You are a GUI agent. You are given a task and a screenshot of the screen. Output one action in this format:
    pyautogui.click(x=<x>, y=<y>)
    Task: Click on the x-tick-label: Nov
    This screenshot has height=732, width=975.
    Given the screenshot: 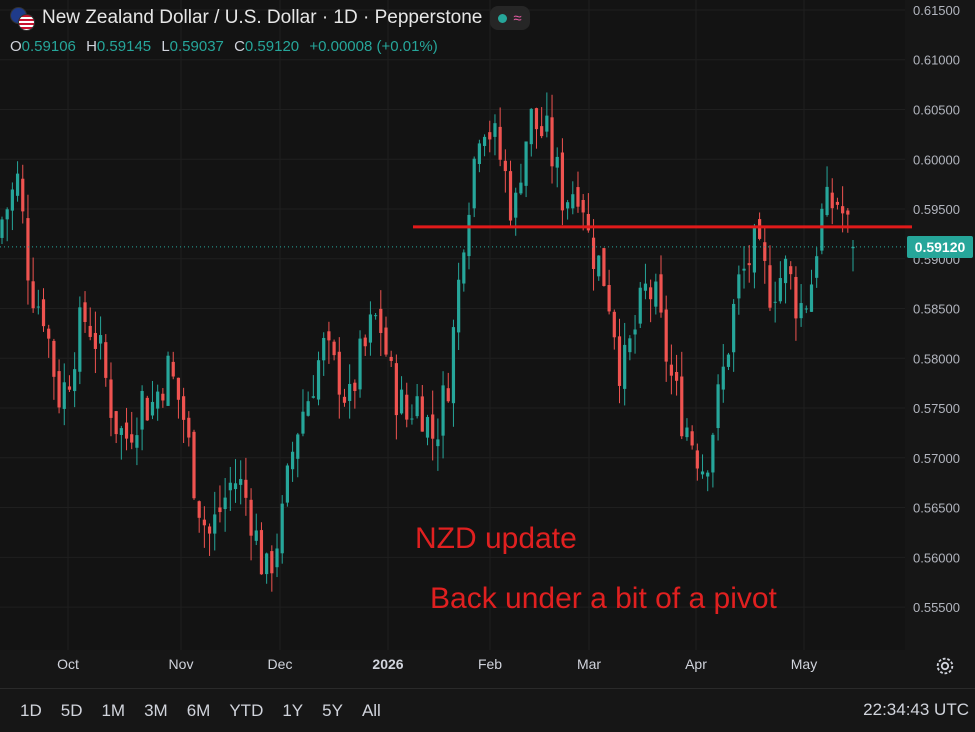 What is the action you would take?
    pyautogui.click(x=181, y=664)
    